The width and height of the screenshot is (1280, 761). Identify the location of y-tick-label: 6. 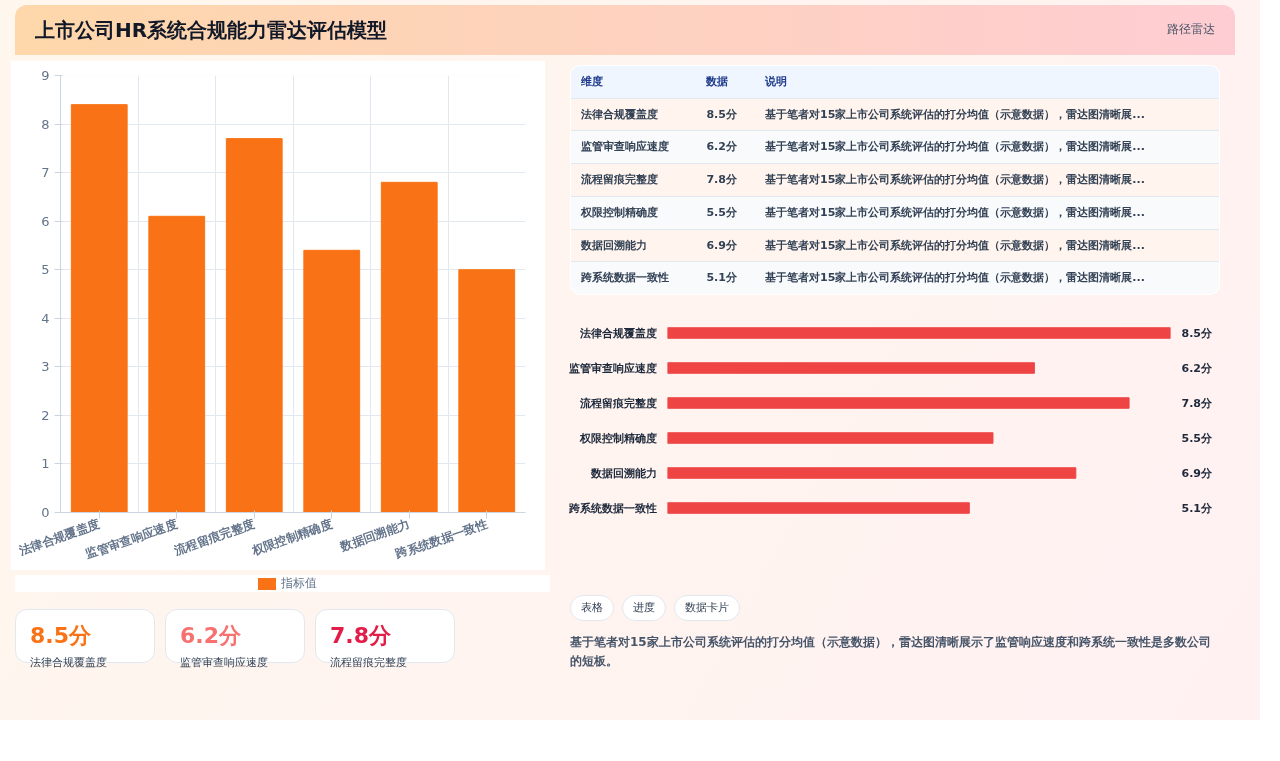
(45, 221).